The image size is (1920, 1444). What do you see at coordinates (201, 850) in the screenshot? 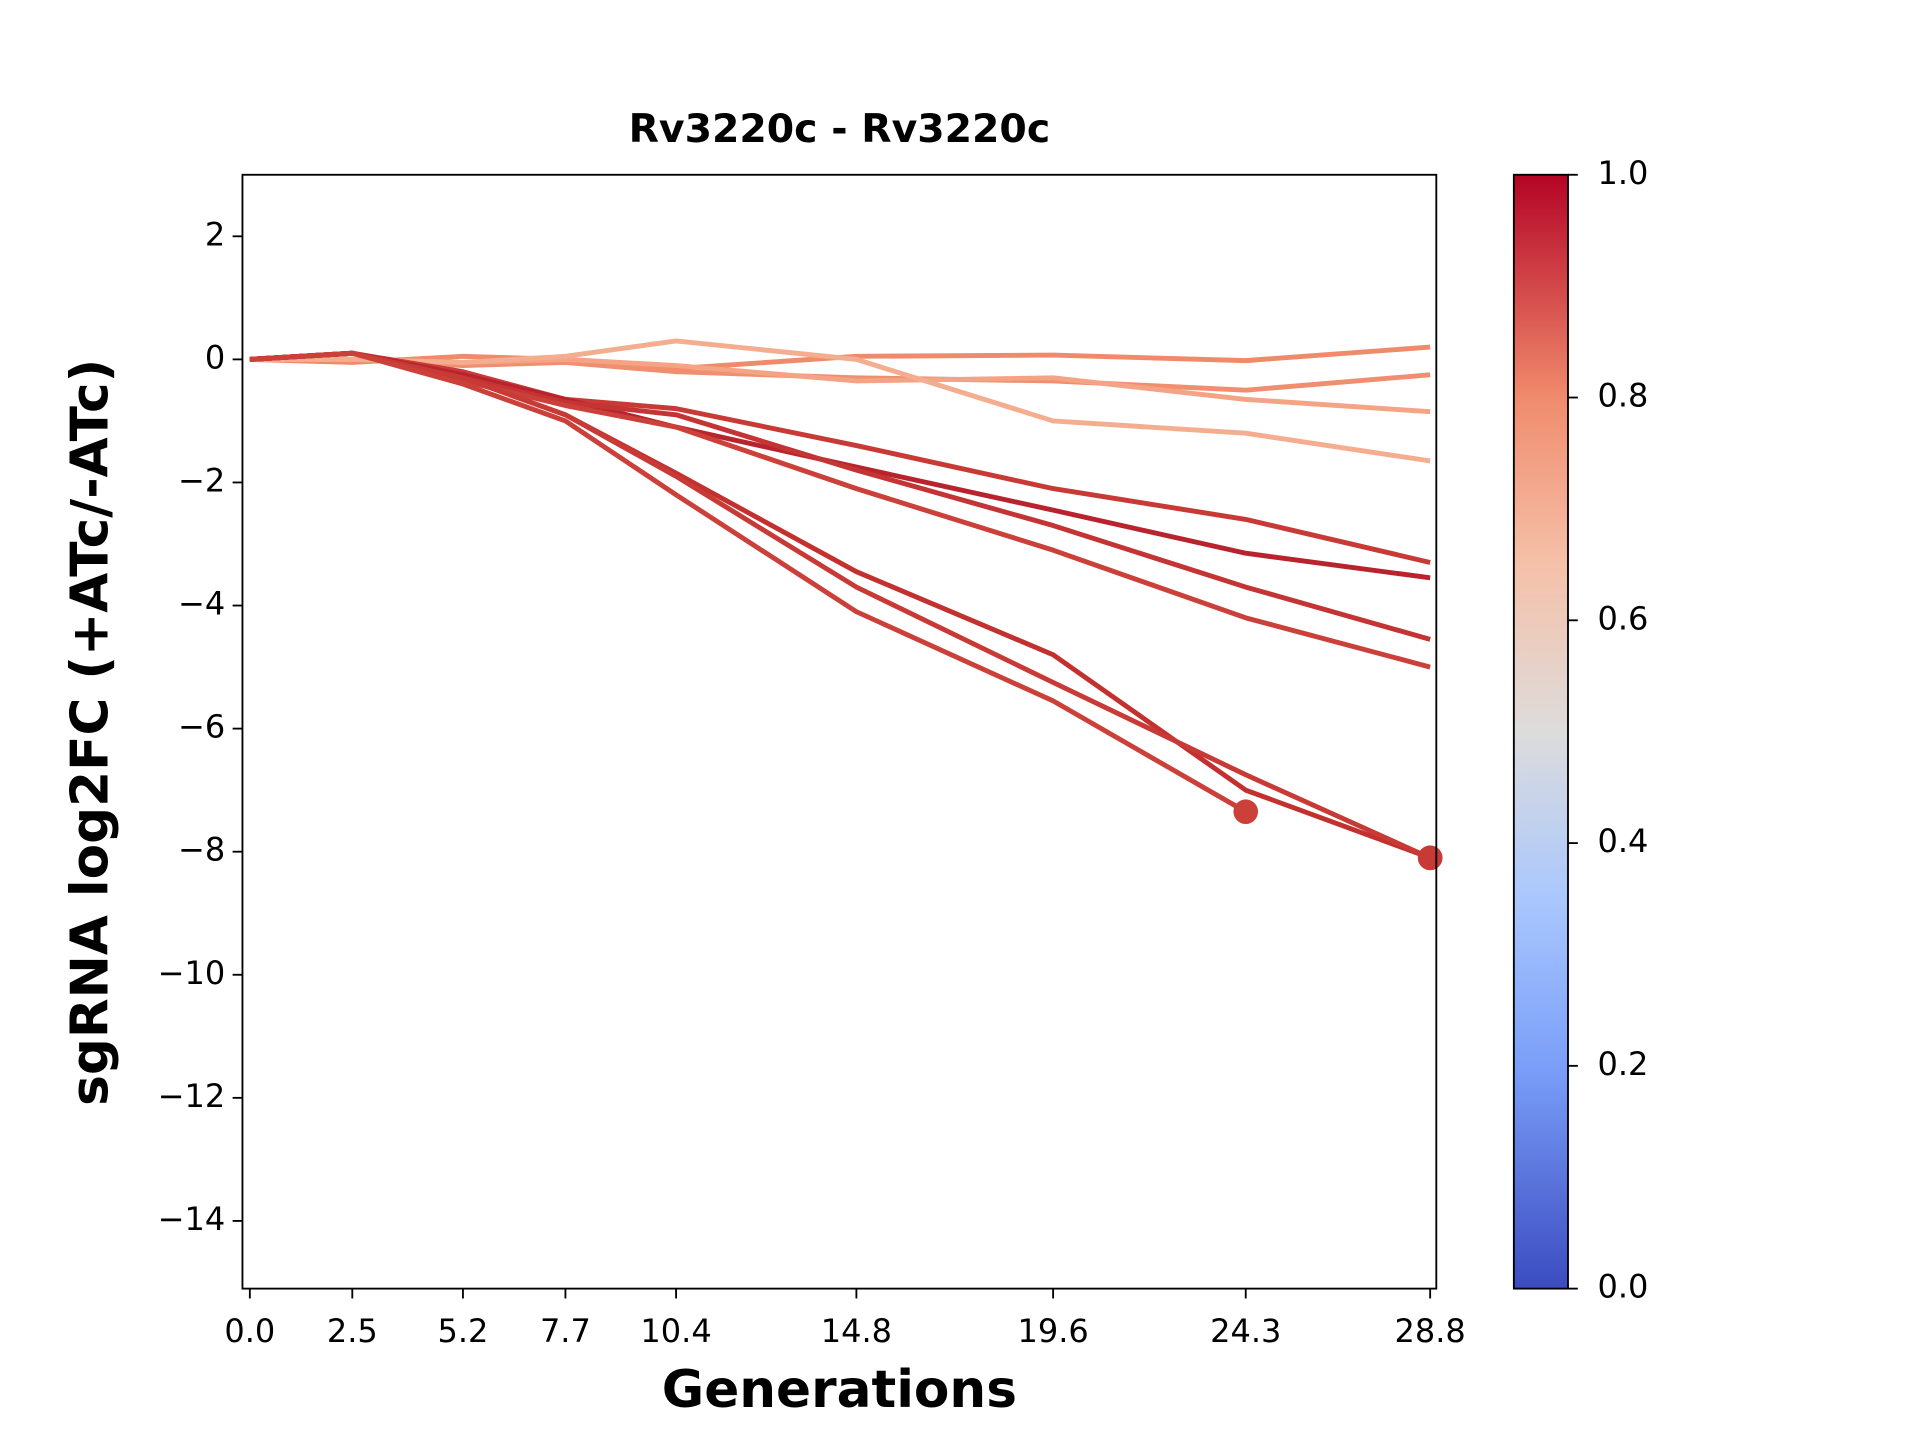
I see `y-tick-label: −8` at bounding box center [201, 850].